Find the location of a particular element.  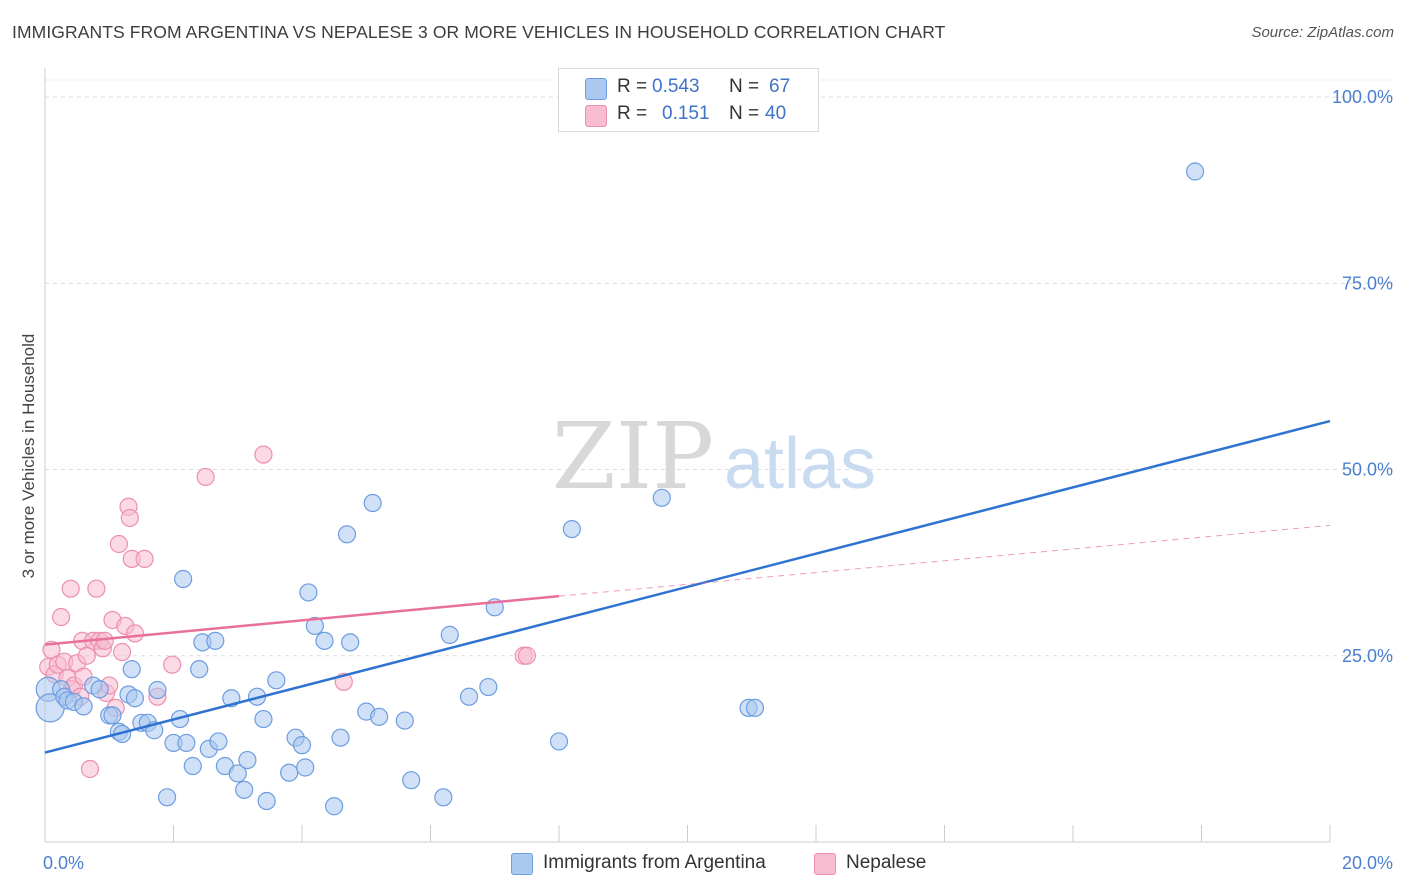

y-axis-label: 3 or more Vehicles in Household is located at coordinates (28, 456).